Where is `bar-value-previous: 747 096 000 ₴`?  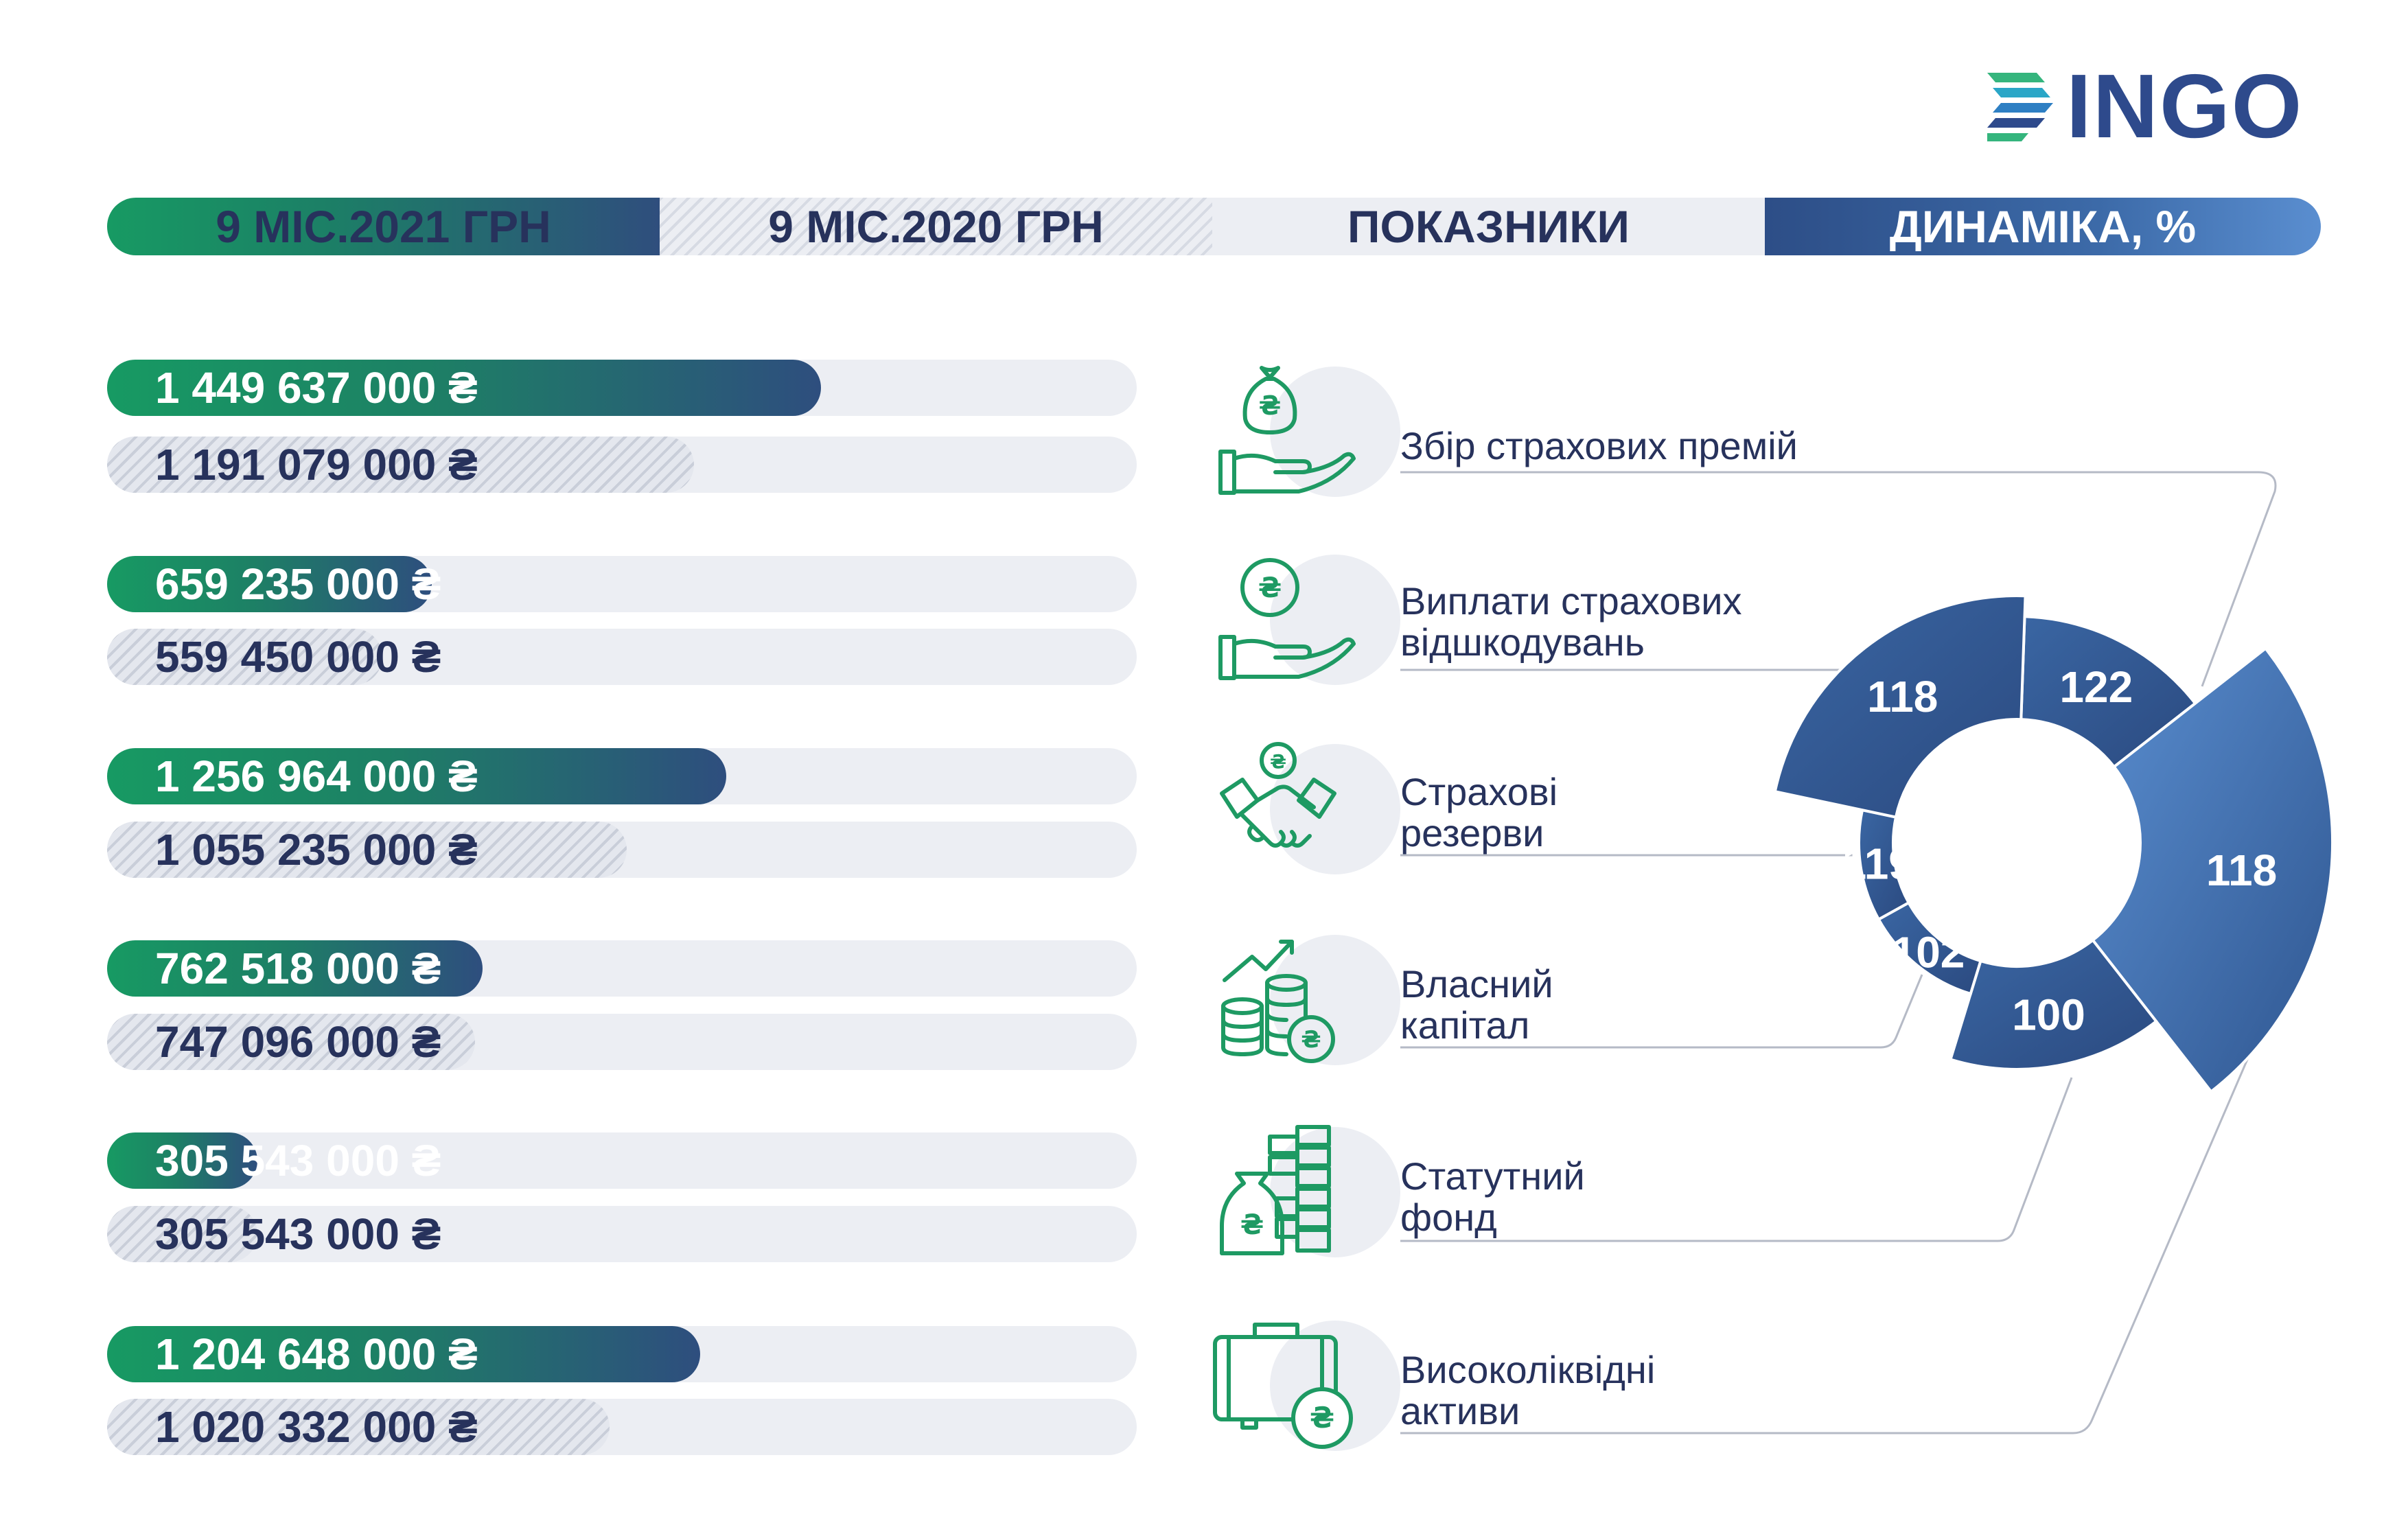 bar-value-previous: 747 096 000 ₴ is located at coordinates (298, 1042).